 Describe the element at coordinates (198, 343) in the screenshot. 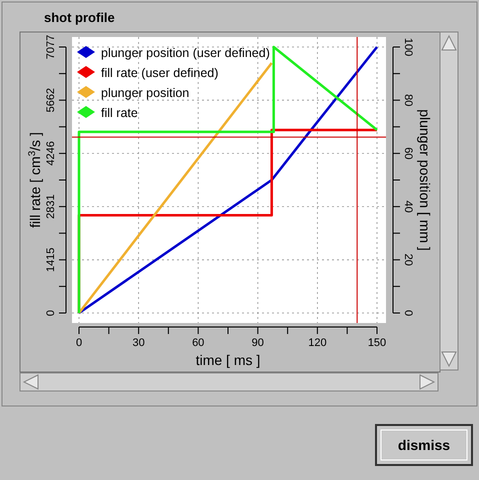

I see `x-tick-label: 60` at that location.